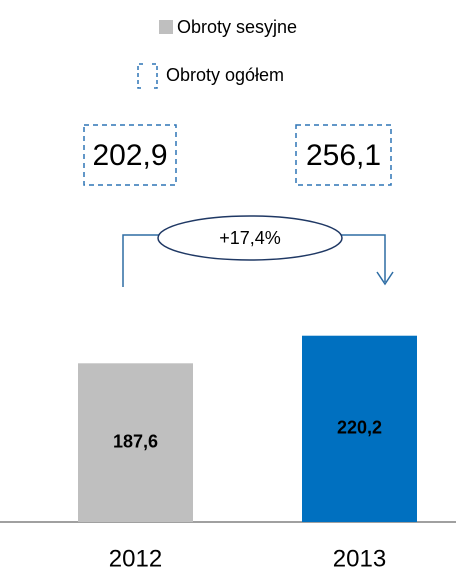 The width and height of the screenshot is (456, 576). Describe the element at coordinates (135, 558) in the screenshot. I see `x-tick-label: 2012` at that location.